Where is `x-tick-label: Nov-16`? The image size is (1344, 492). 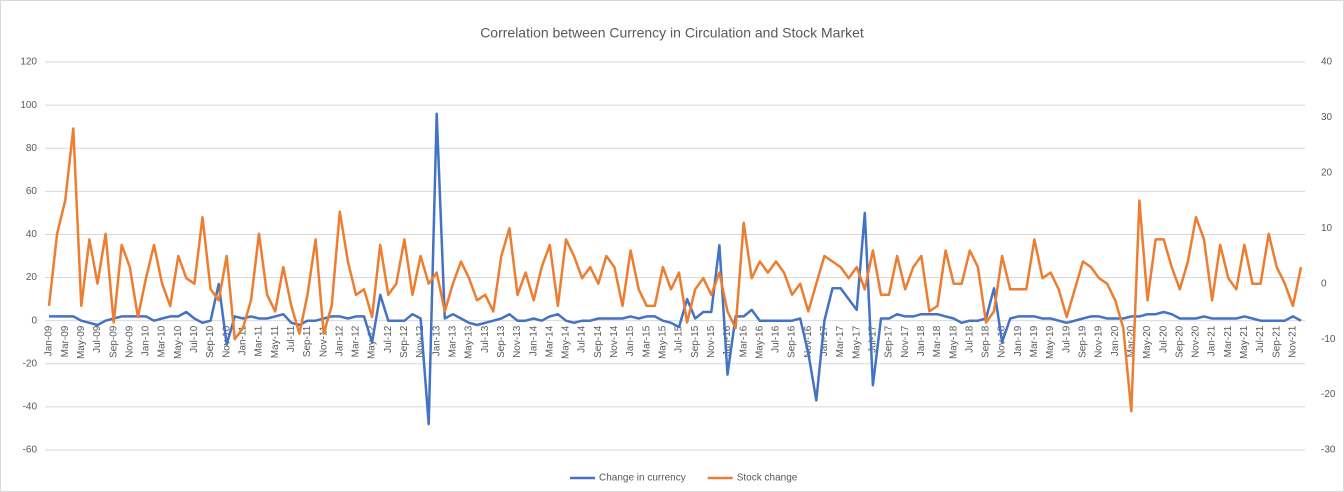
x-tick-label: Nov-16 is located at coordinates (808, 341).